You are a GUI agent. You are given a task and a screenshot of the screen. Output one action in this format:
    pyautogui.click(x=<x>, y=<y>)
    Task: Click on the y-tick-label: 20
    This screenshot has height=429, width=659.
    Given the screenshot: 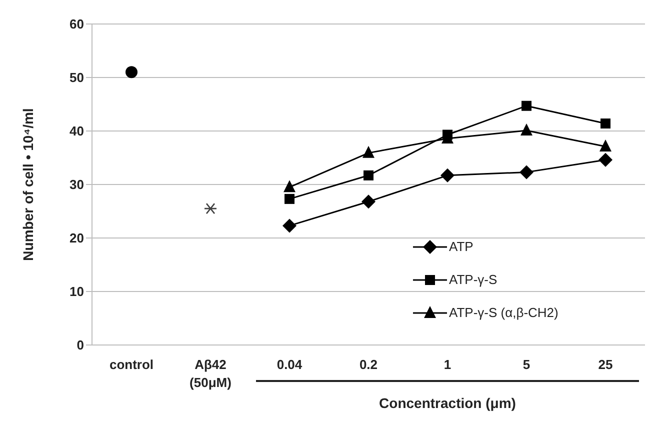 What is the action you would take?
    pyautogui.click(x=77, y=238)
    